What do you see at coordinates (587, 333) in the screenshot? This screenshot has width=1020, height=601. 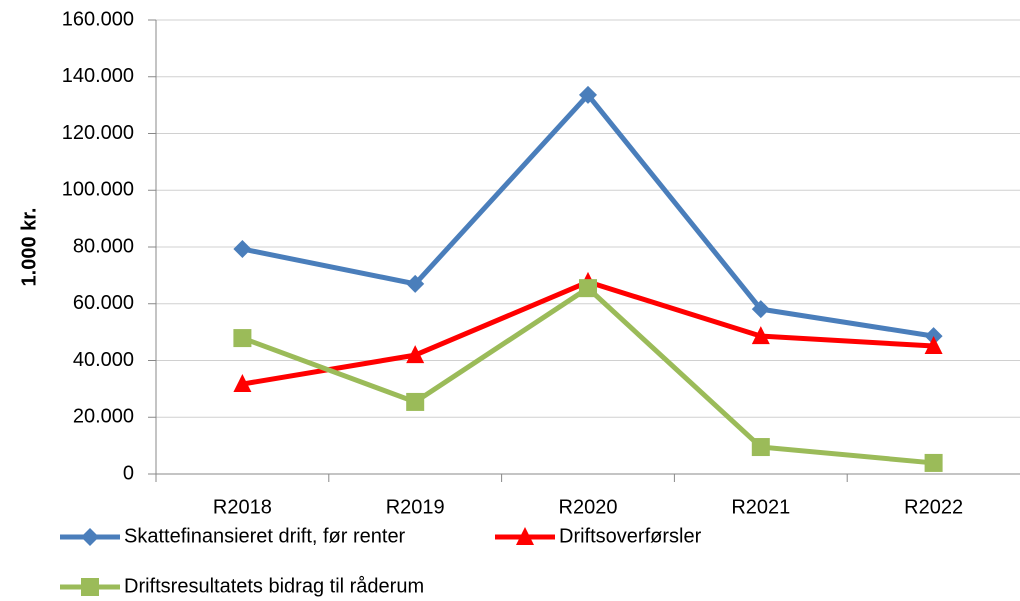 I see `series-line` at bounding box center [587, 333].